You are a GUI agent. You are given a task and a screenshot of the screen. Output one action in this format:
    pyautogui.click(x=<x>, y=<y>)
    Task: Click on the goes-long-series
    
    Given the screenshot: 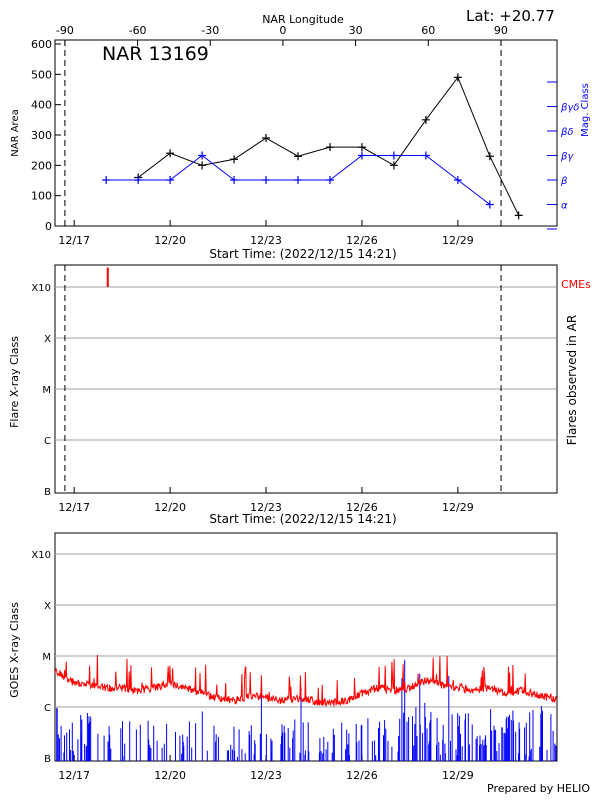 What is the action you would take?
    pyautogui.click(x=306, y=680)
    